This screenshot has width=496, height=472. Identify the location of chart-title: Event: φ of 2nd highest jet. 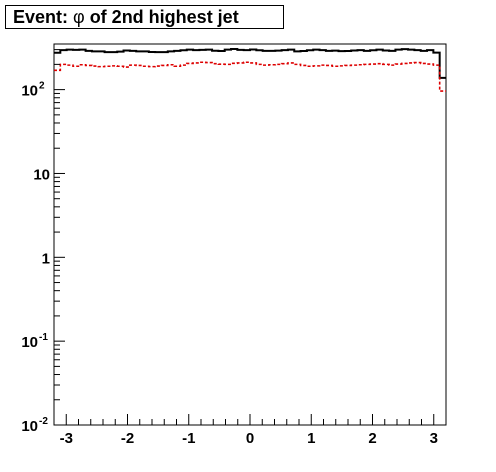
(144, 17).